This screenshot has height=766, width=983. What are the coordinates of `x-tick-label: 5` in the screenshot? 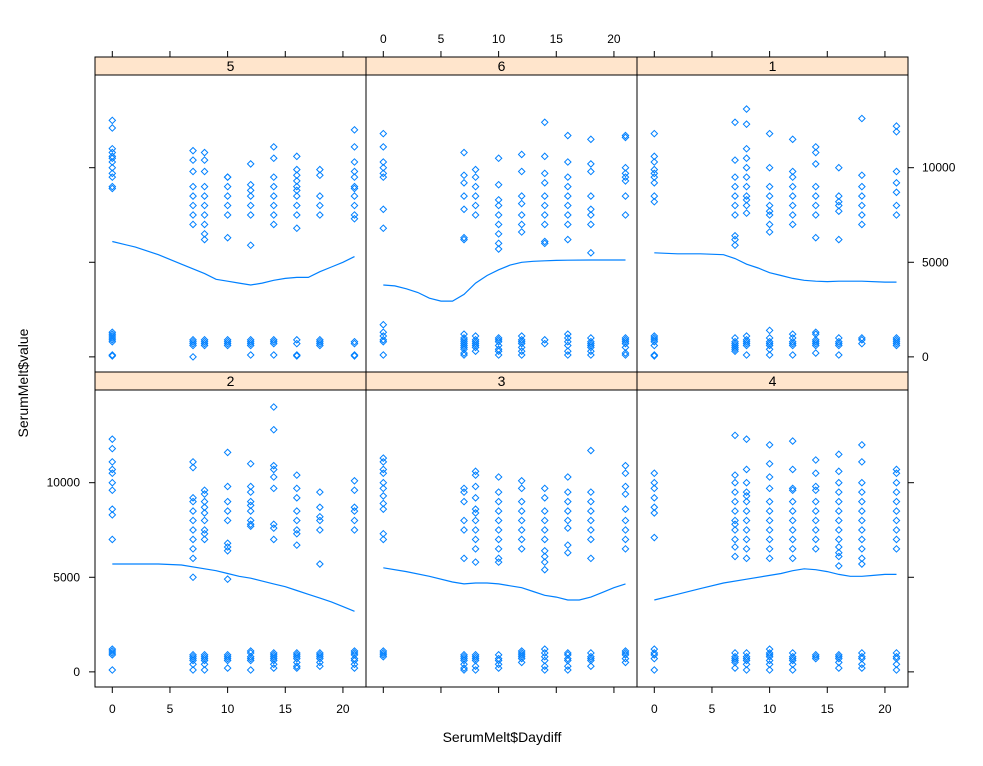 It's located at (712, 709).